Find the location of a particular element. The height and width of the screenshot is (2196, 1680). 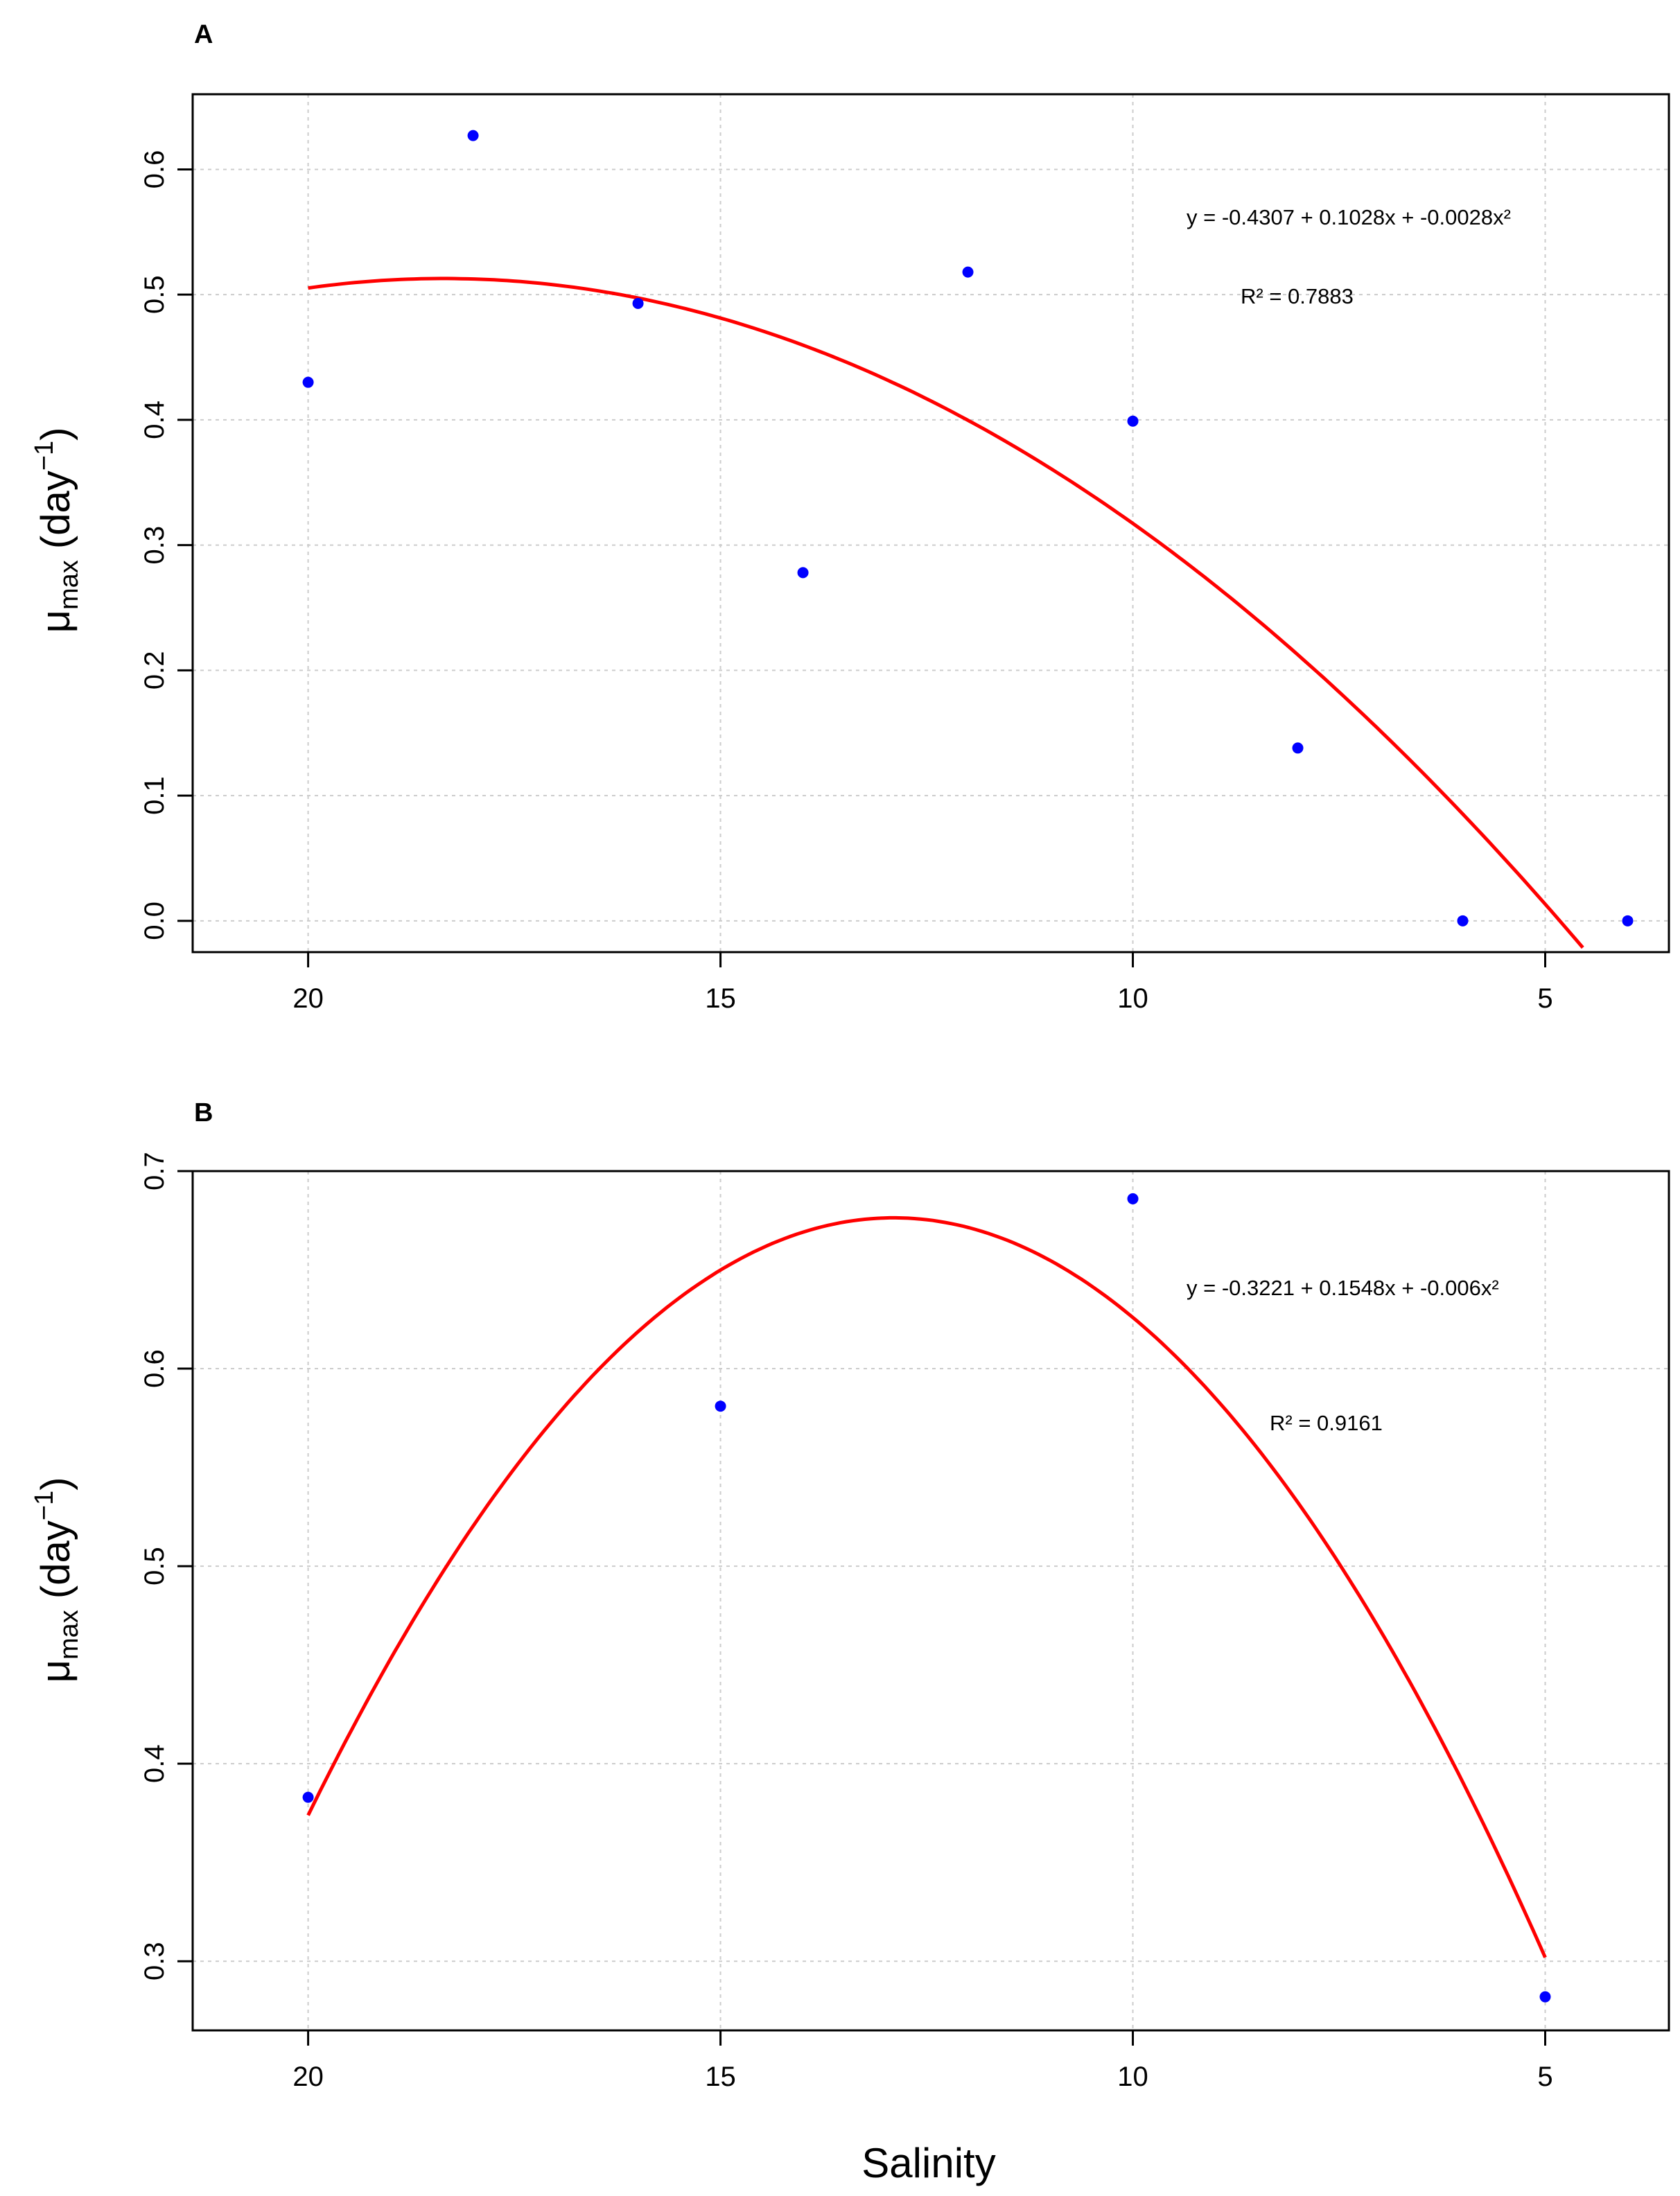

y-tick-label: 0.1 is located at coordinates (154, 795).